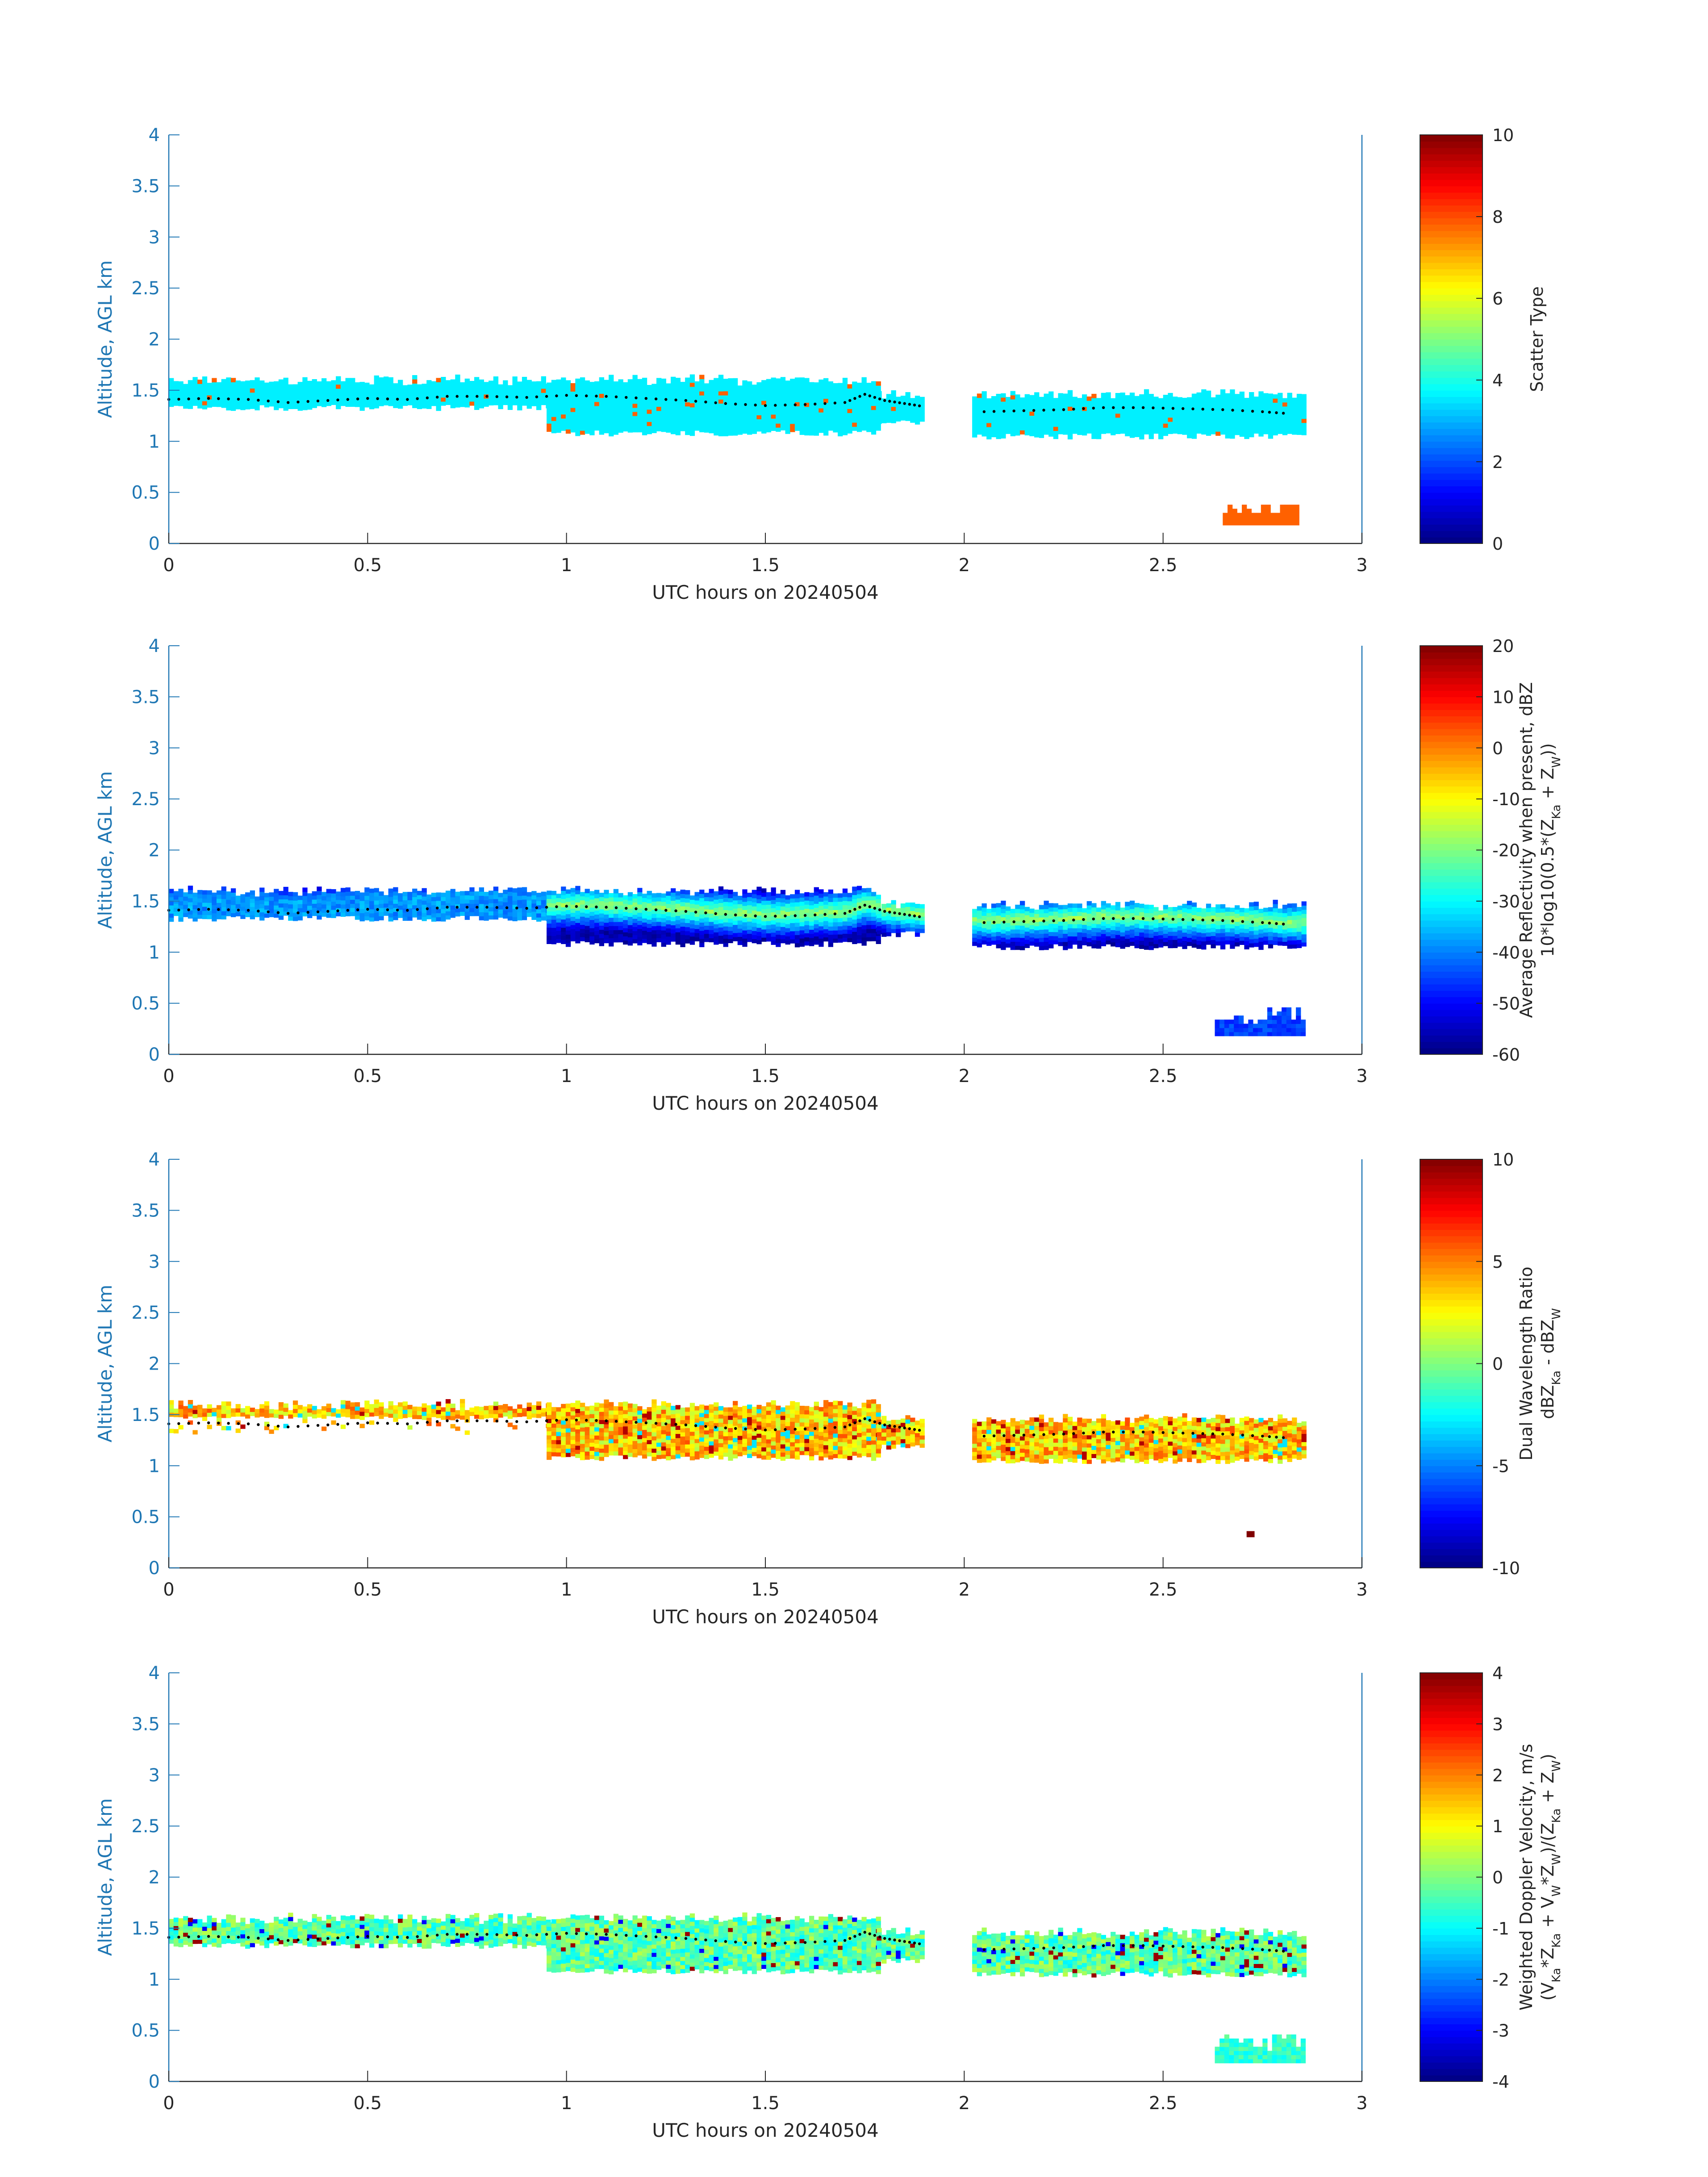 Image resolution: width=1708 pixels, height=2177 pixels. I want to click on colorbar-segment, so click(1451, 425).